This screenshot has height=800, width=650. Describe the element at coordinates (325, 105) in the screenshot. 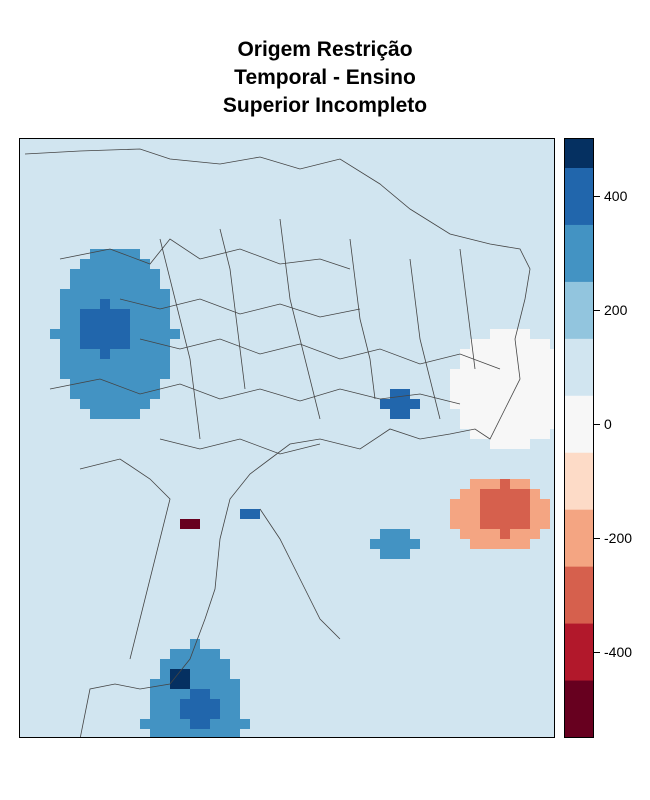

I see `title-line-3: Superior Incompleto` at that location.